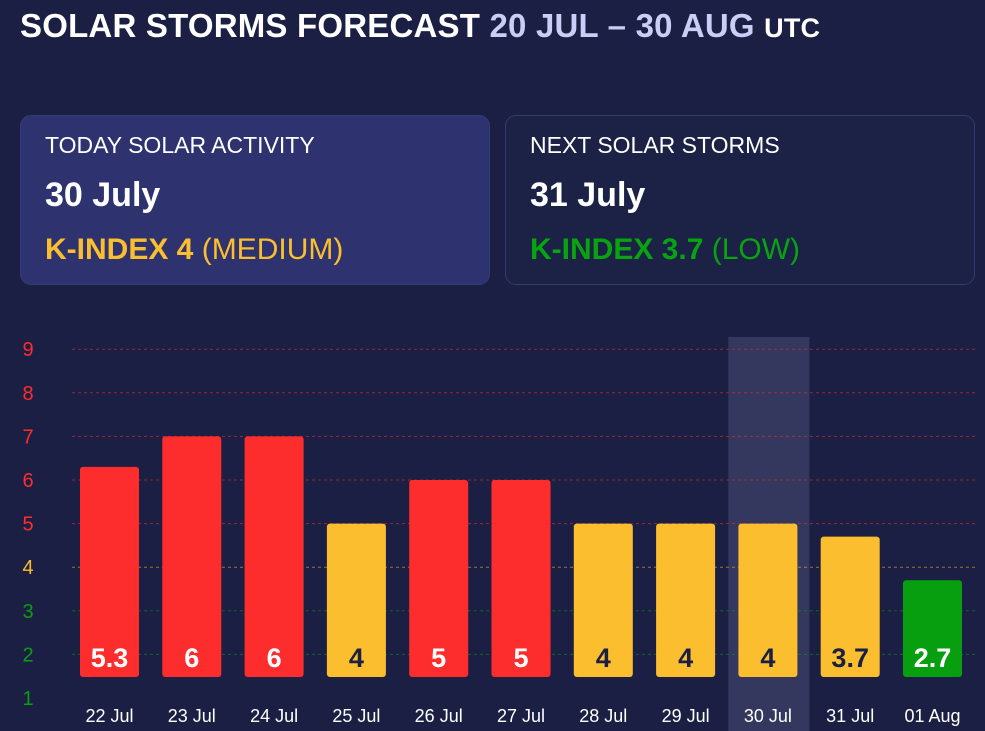 The image size is (985, 731). What do you see at coordinates (27, 655) in the screenshot?
I see `y-tick-label: 2` at bounding box center [27, 655].